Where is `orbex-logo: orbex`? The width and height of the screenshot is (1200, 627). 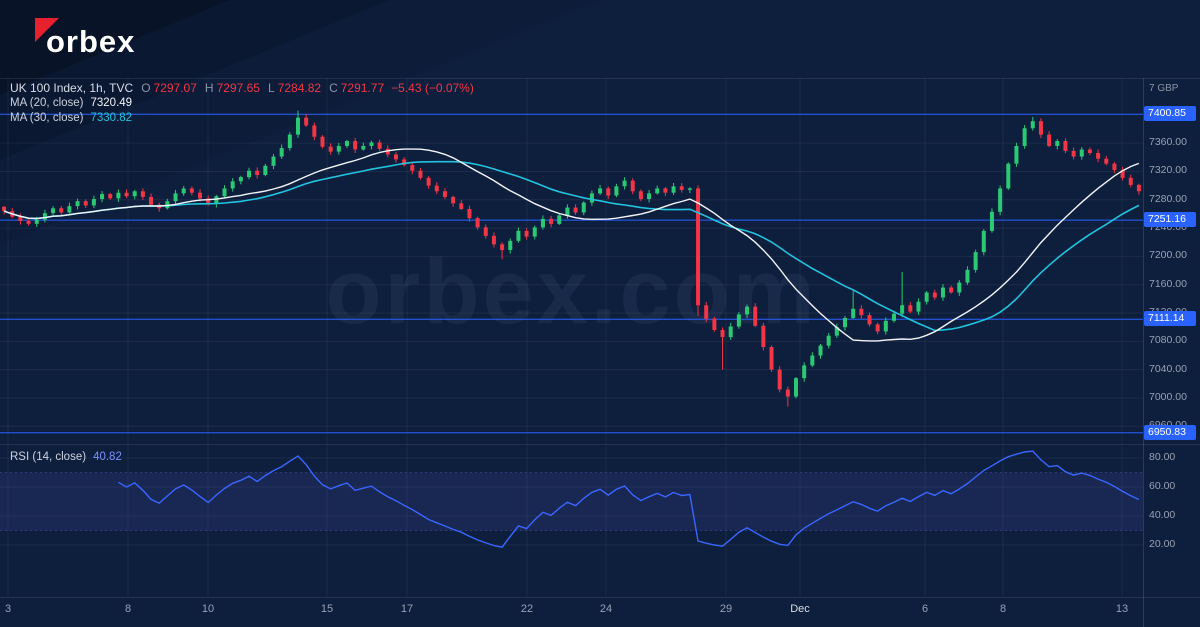 orbex-logo: orbex is located at coordinates (85, 39).